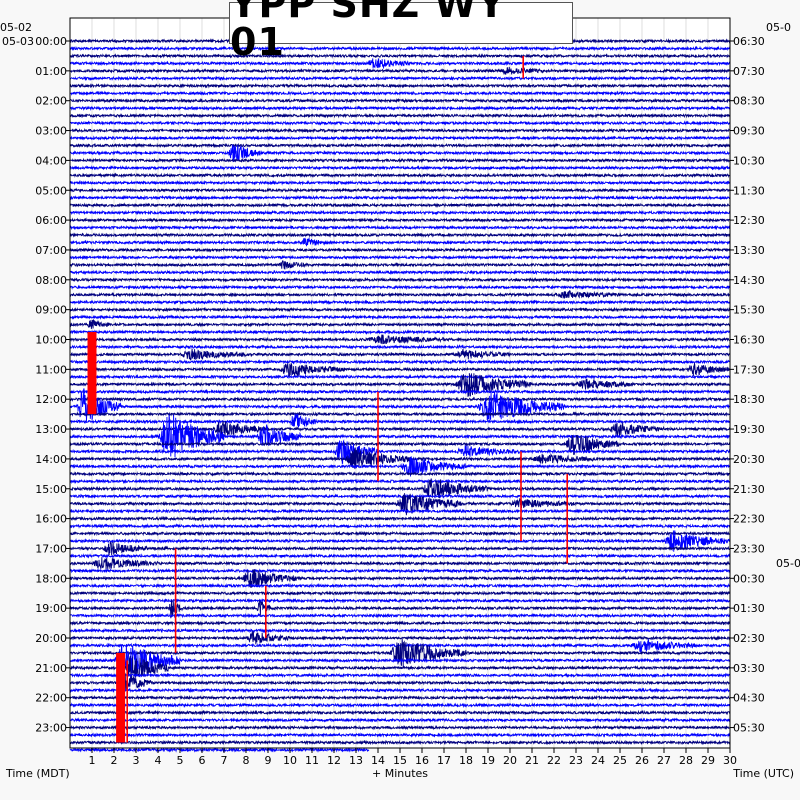 This screenshot has width=800, height=800. Describe the element at coordinates (422, 760) in the screenshot. I see `x-tick-label: 16` at that location.